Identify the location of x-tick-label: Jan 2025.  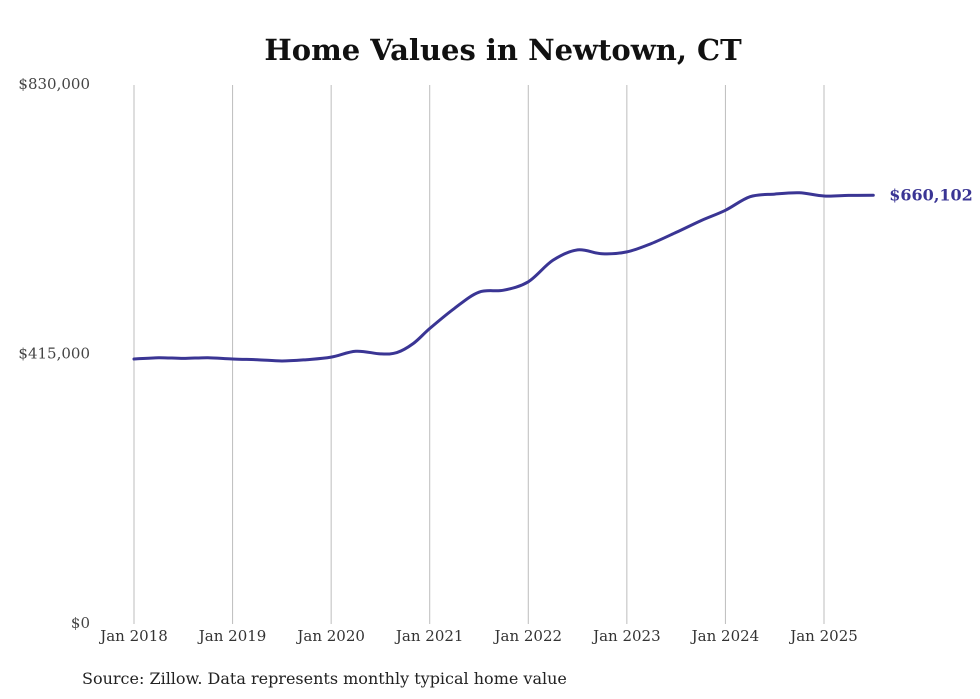
(823, 636).